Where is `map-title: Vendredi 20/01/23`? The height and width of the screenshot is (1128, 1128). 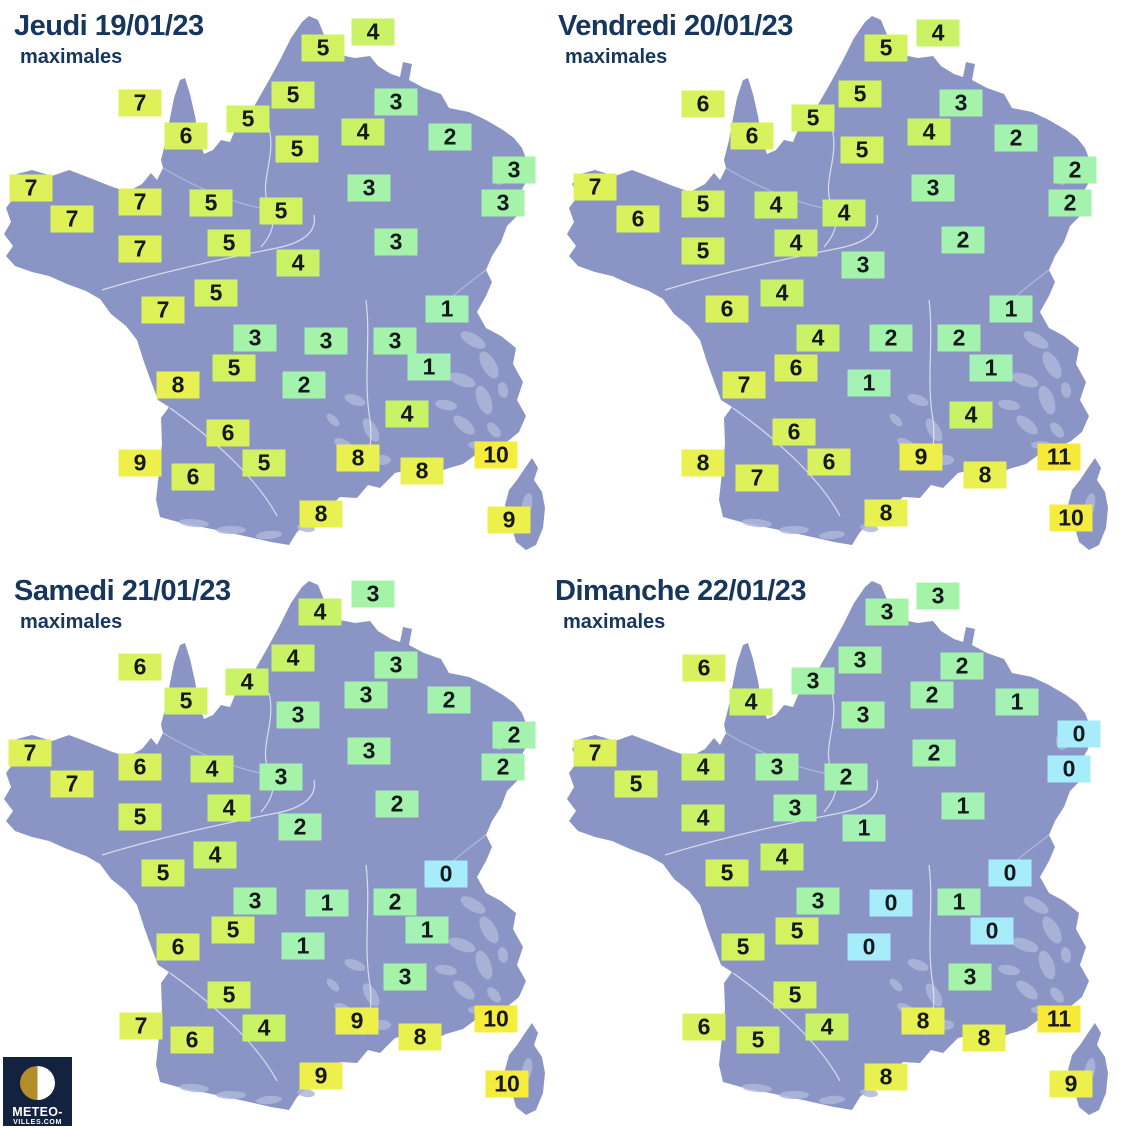 map-title: Vendredi 20/01/23 is located at coordinates (675, 26).